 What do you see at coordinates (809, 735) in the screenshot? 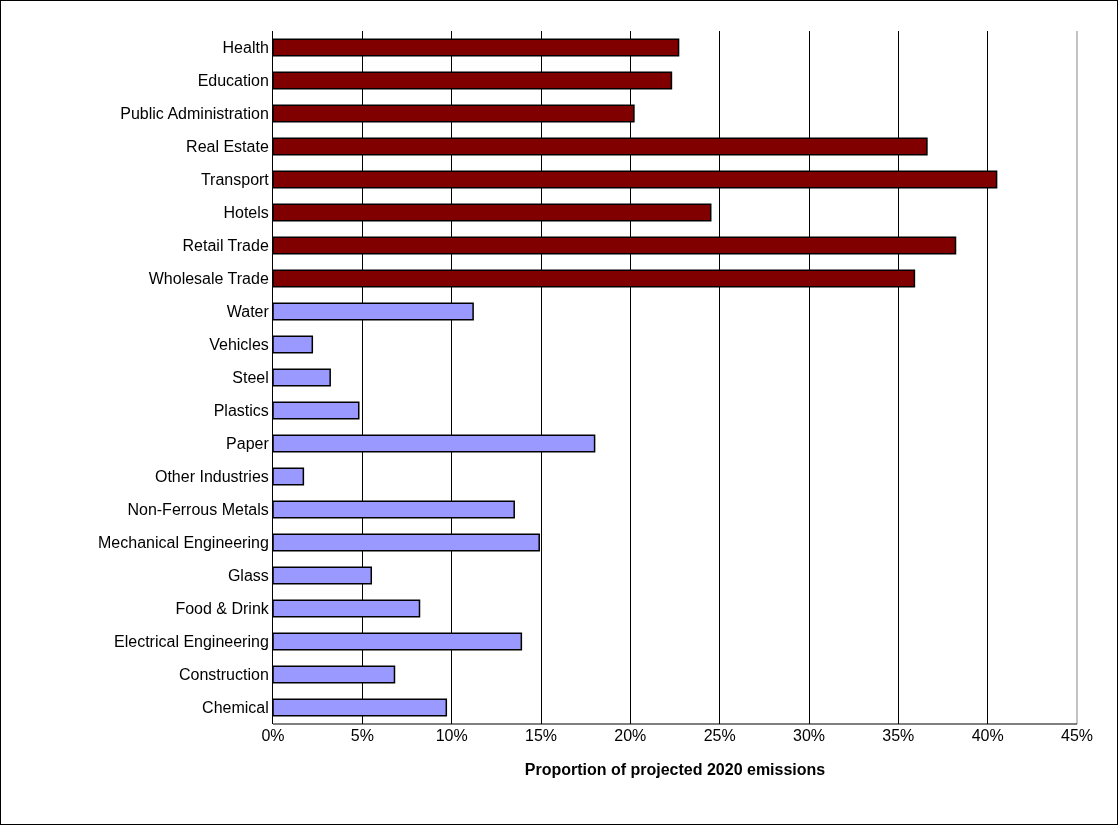
I see `x-tick-label: 30%` at bounding box center [809, 735].